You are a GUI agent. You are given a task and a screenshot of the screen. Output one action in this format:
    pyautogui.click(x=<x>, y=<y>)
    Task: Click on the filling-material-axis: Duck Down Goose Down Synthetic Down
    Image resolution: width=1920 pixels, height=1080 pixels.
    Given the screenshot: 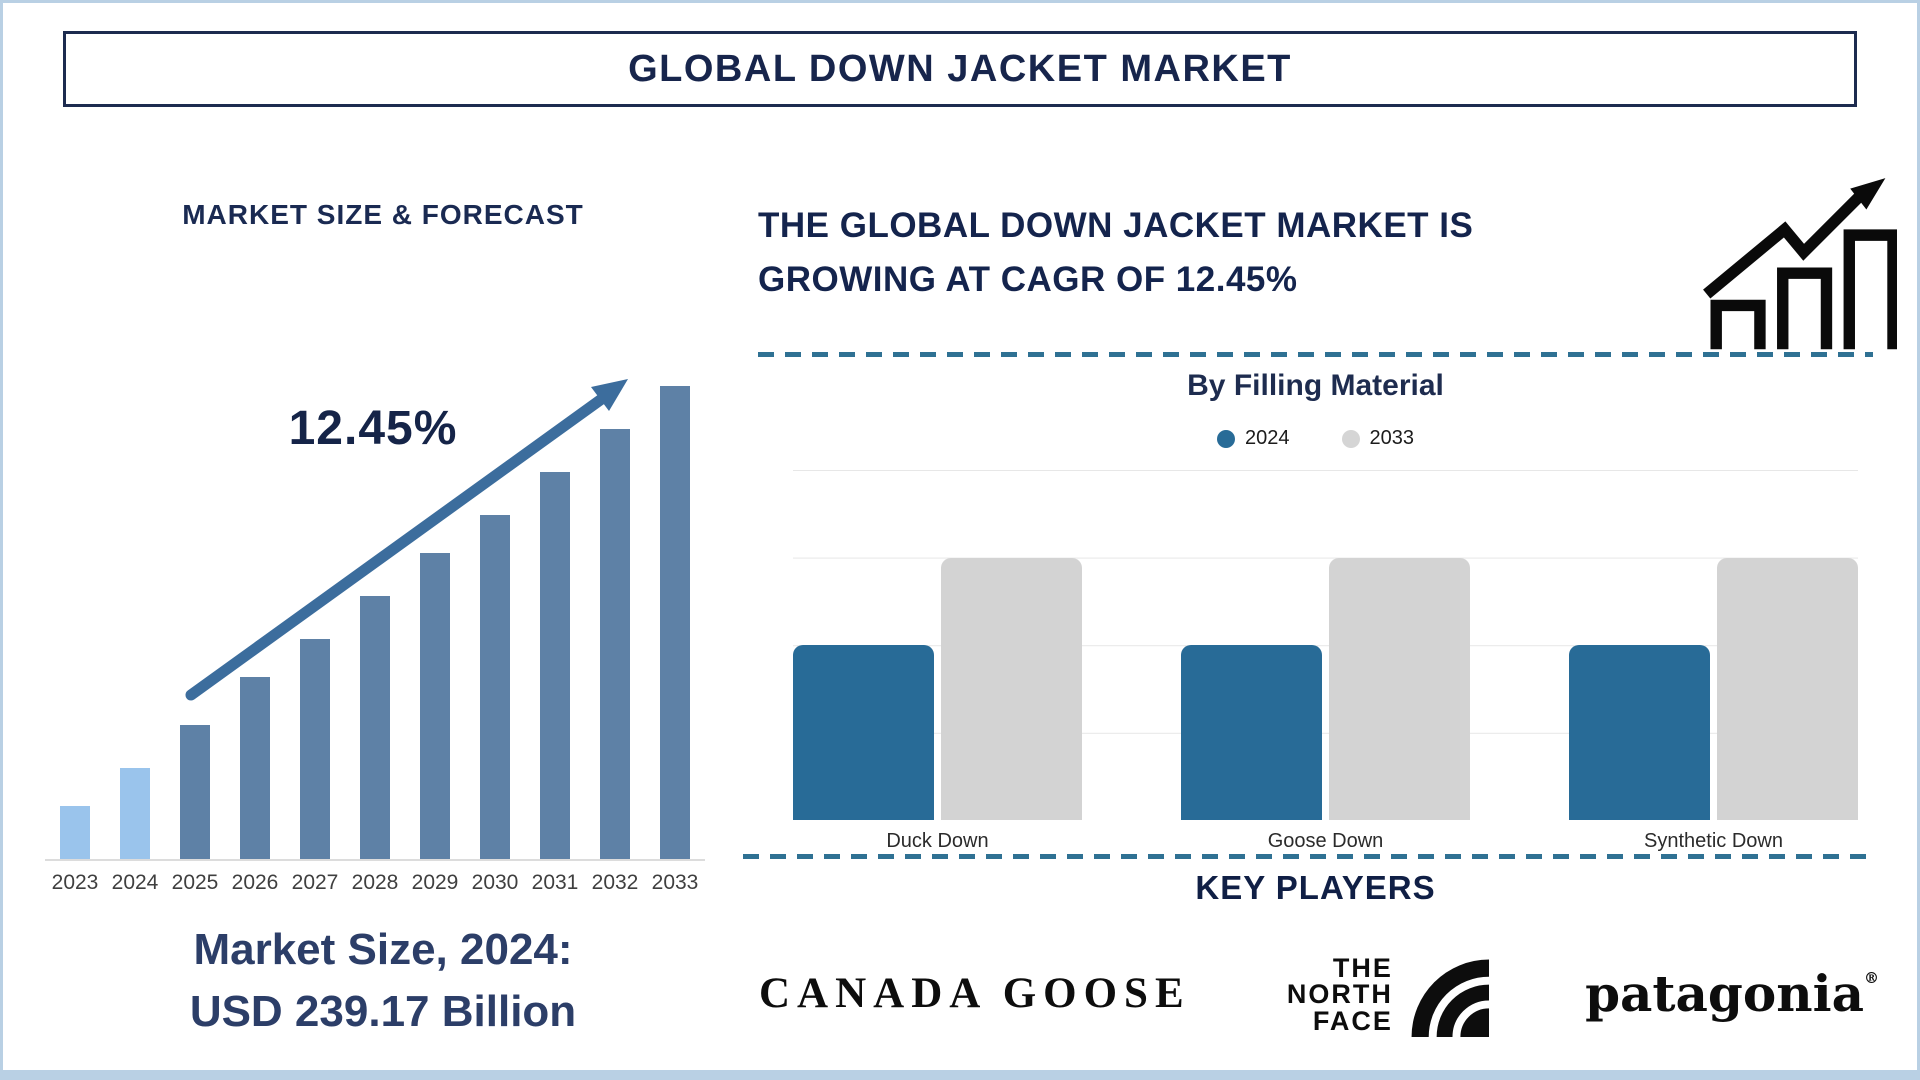 What is the action you would take?
    pyautogui.click(x=1325, y=841)
    